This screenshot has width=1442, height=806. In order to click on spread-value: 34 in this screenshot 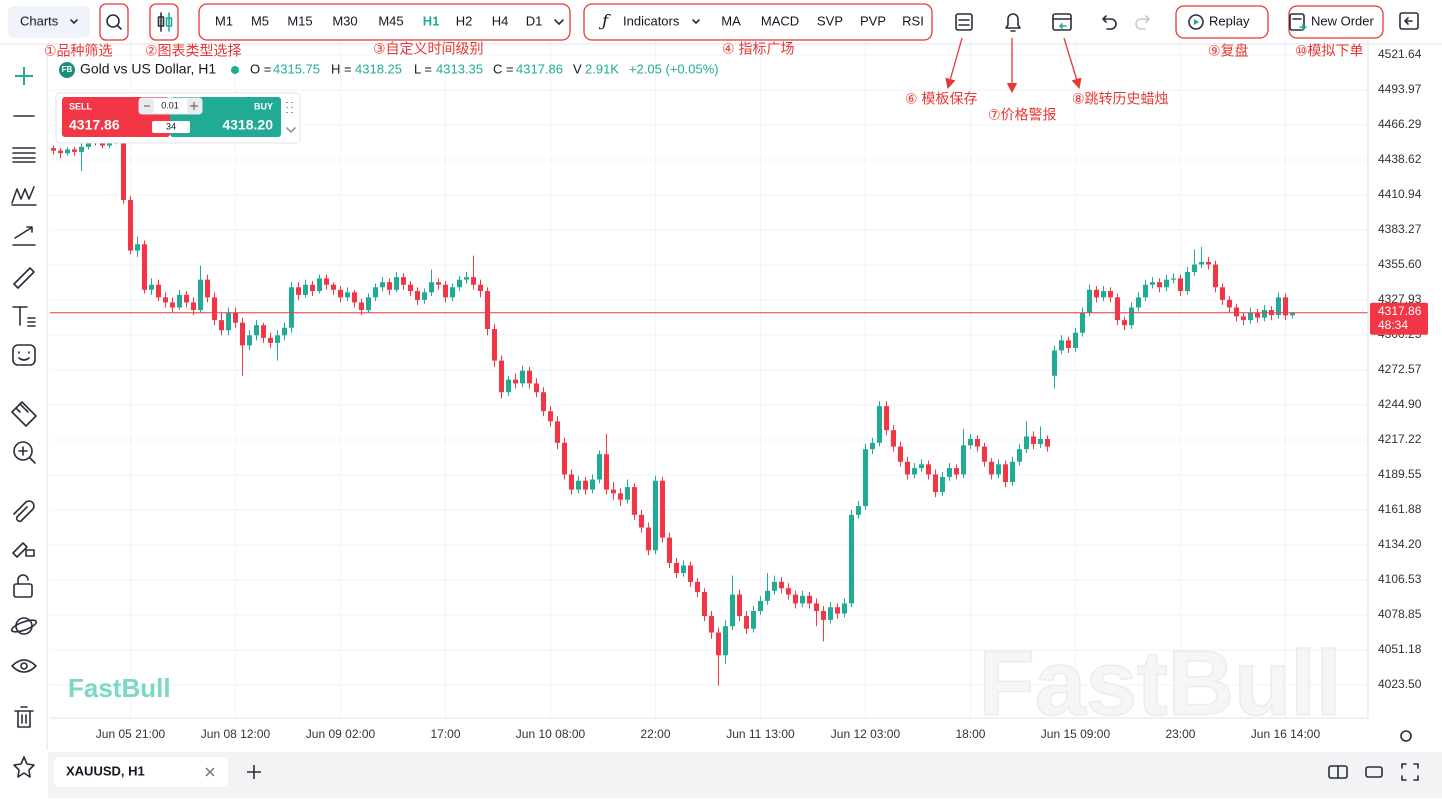, I will do `click(171, 126)`.